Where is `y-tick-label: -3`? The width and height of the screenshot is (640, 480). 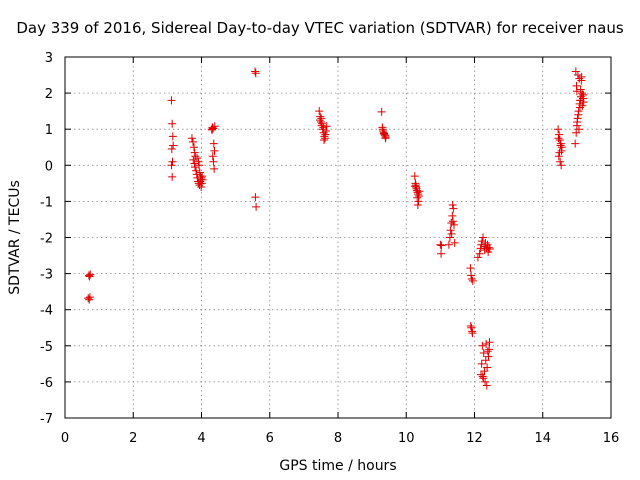
y-tick-label: -3 is located at coordinates (46, 275).